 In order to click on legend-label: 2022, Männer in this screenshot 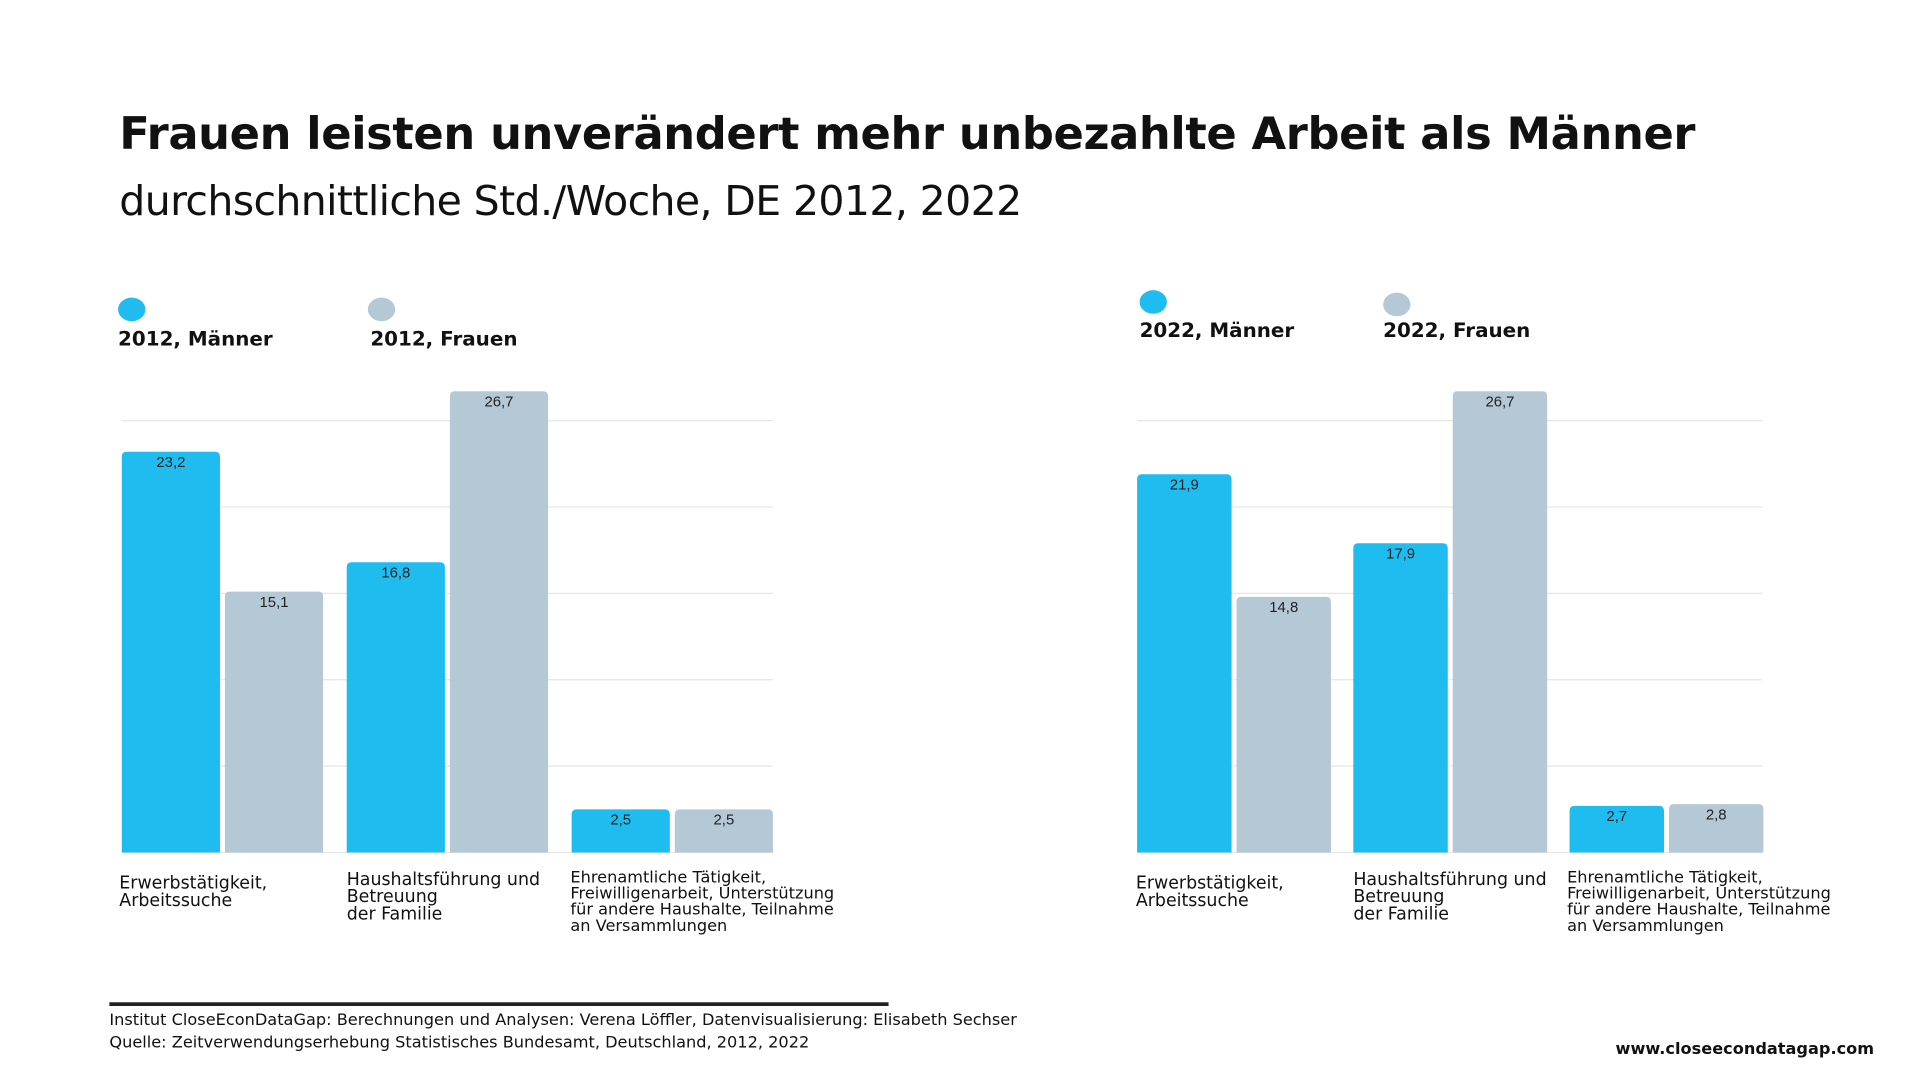, I will do `click(1217, 330)`.